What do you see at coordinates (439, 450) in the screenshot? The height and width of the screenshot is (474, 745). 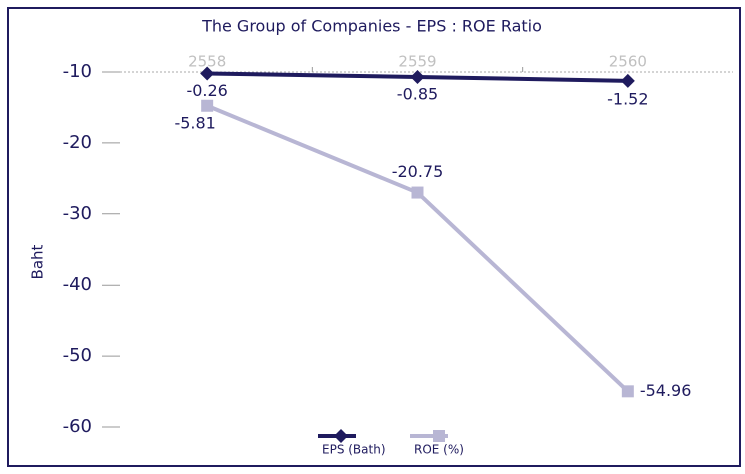 I see `legend-label: ROE (%)` at bounding box center [439, 450].